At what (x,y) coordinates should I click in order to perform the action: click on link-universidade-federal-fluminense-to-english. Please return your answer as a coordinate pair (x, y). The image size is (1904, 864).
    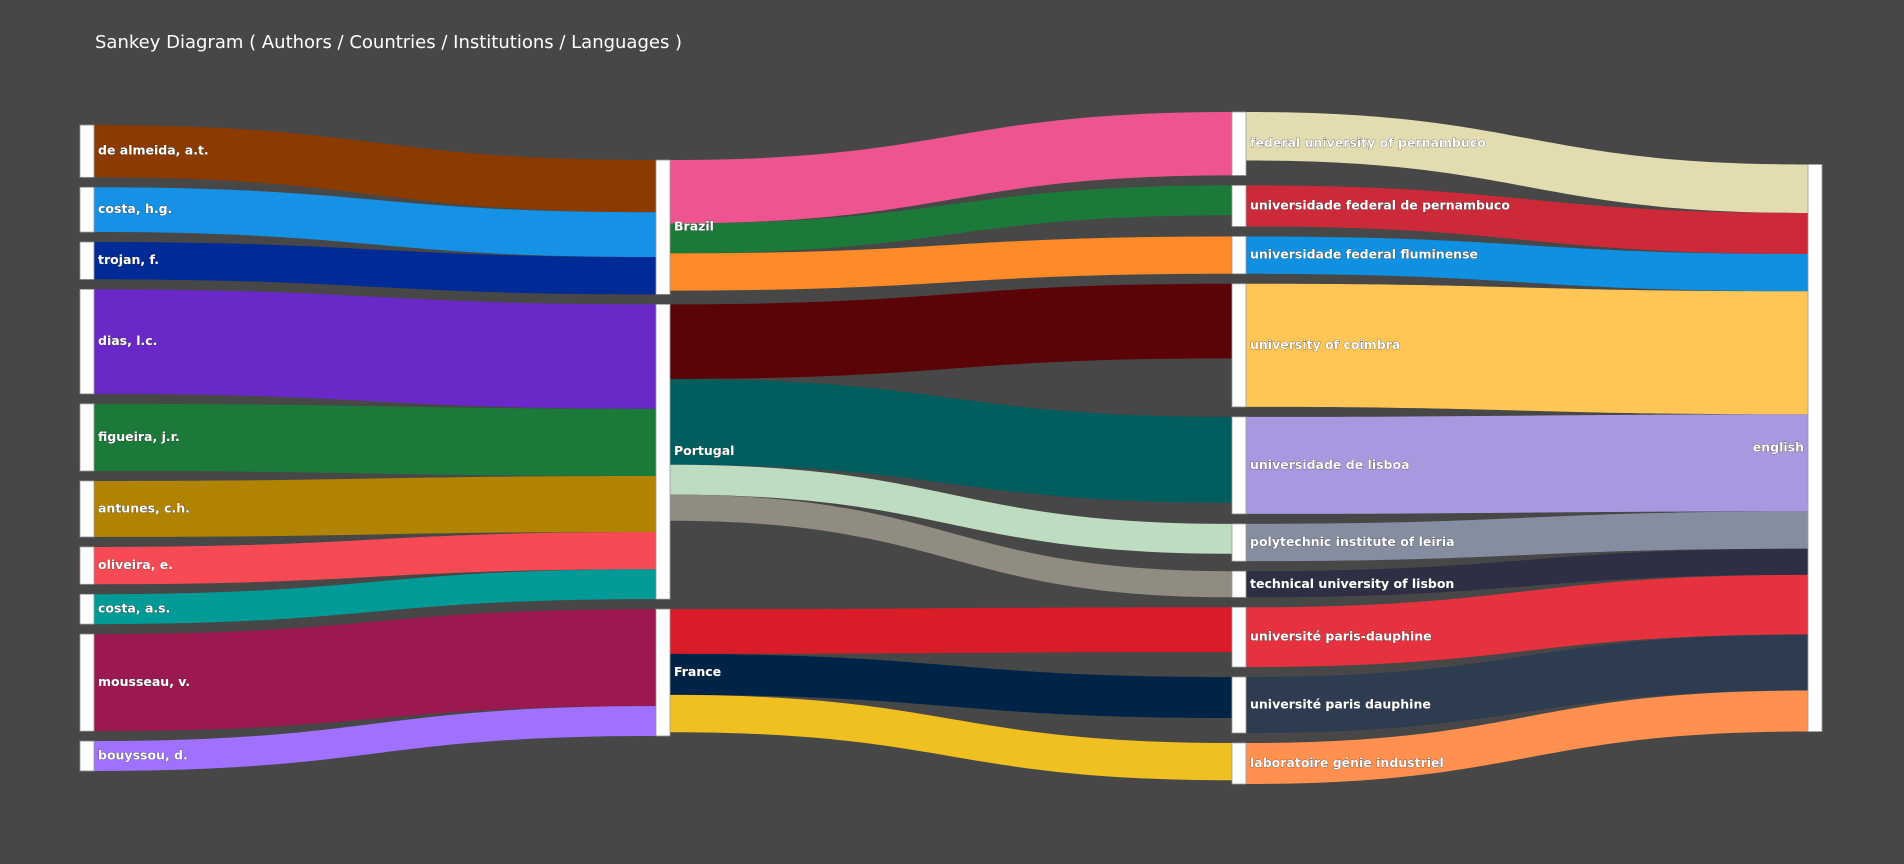
    Looking at the image, I should click on (1527, 264).